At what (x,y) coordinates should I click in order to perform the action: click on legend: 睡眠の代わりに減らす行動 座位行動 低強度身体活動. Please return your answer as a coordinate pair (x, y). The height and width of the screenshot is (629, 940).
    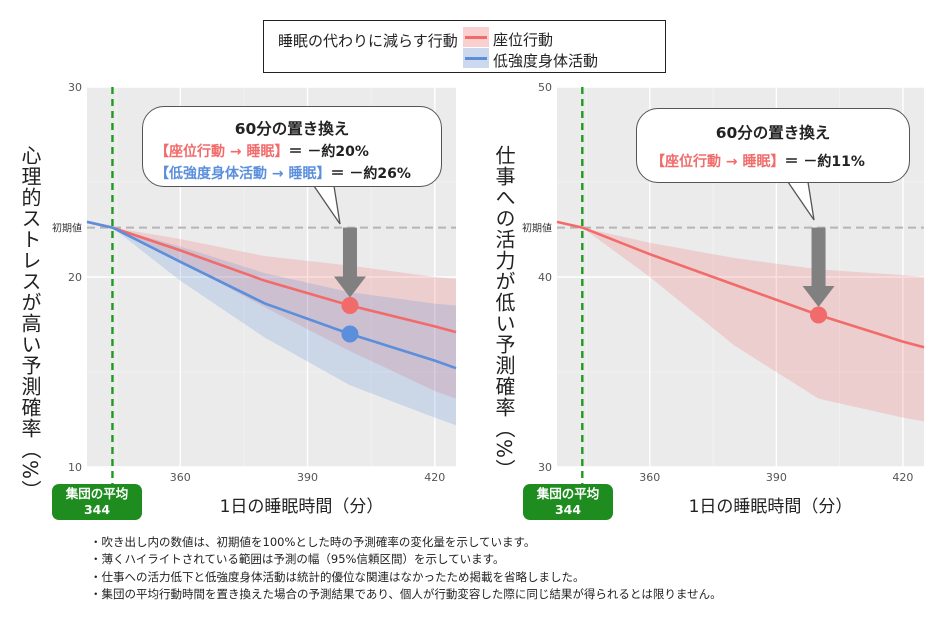
    Looking at the image, I should click on (464, 46).